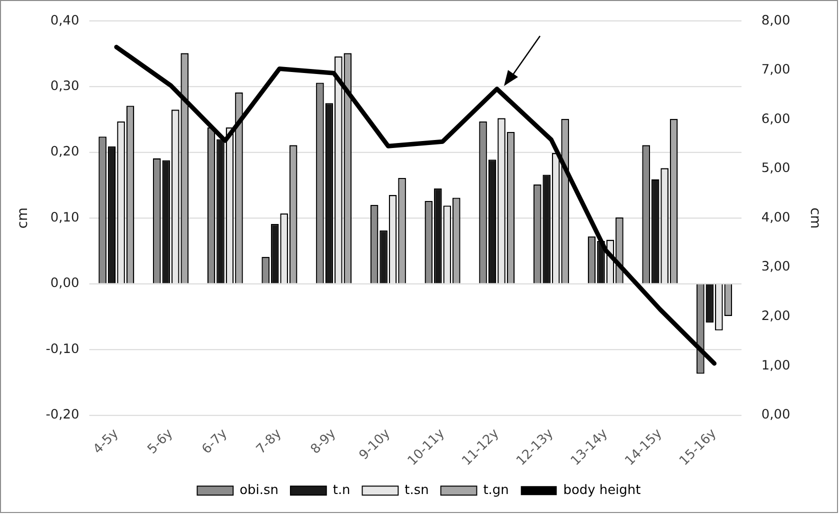 This screenshot has height=515, width=840. Describe the element at coordinates (775, 20) in the screenshot. I see `y2-tick-label: 8,00` at that location.